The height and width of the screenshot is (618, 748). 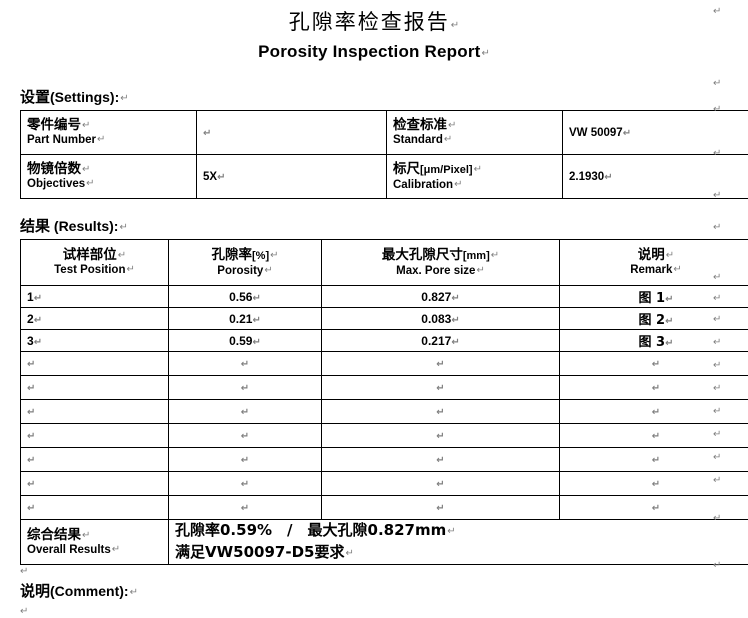 I want to click on cell-max-pore-size: 0.217↵, so click(x=441, y=341).